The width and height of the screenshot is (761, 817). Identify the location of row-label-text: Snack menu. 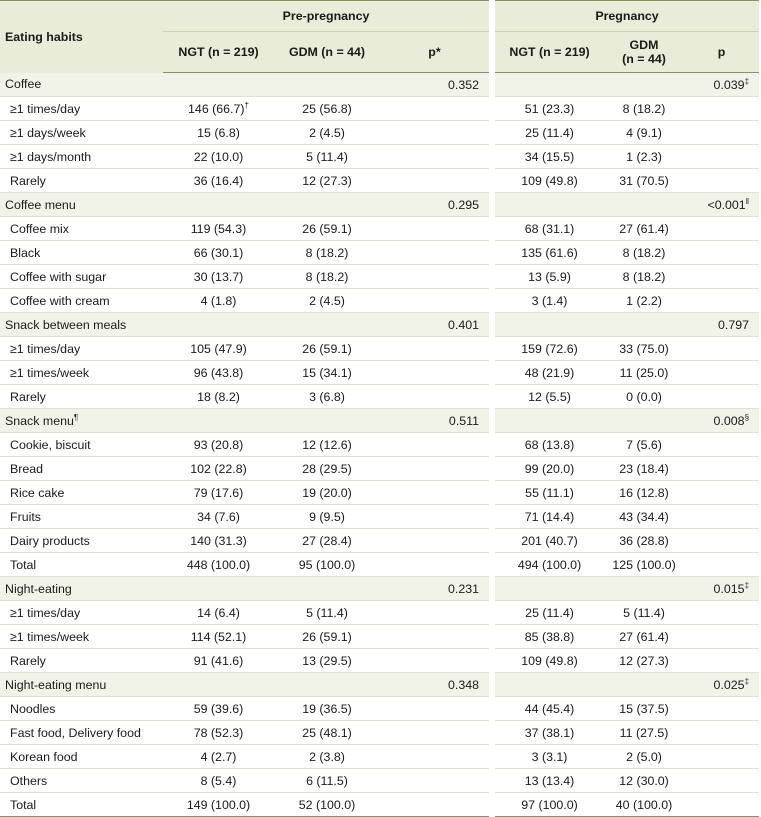
(39, 420).